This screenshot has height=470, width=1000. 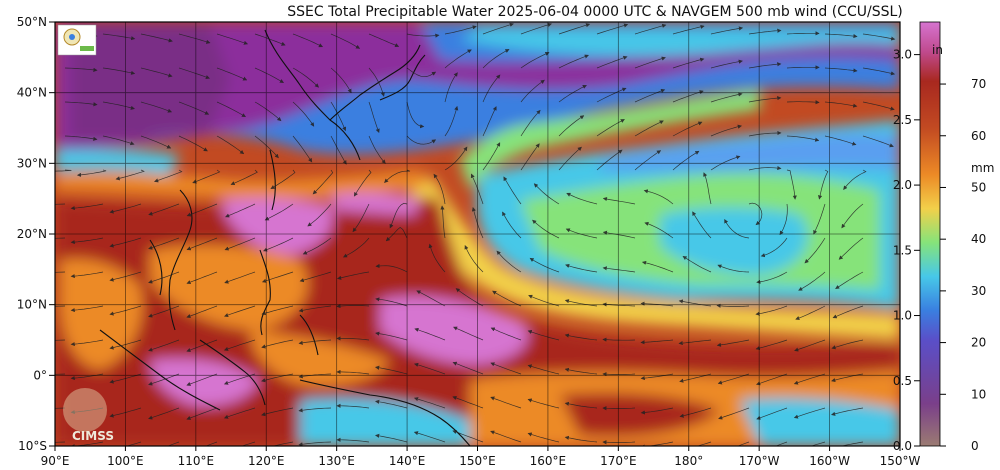 I want to click on latitude-labels: 50°N 40°N 30°N 20°N 10°N 0° 10°S, so click(x=36, y=234).